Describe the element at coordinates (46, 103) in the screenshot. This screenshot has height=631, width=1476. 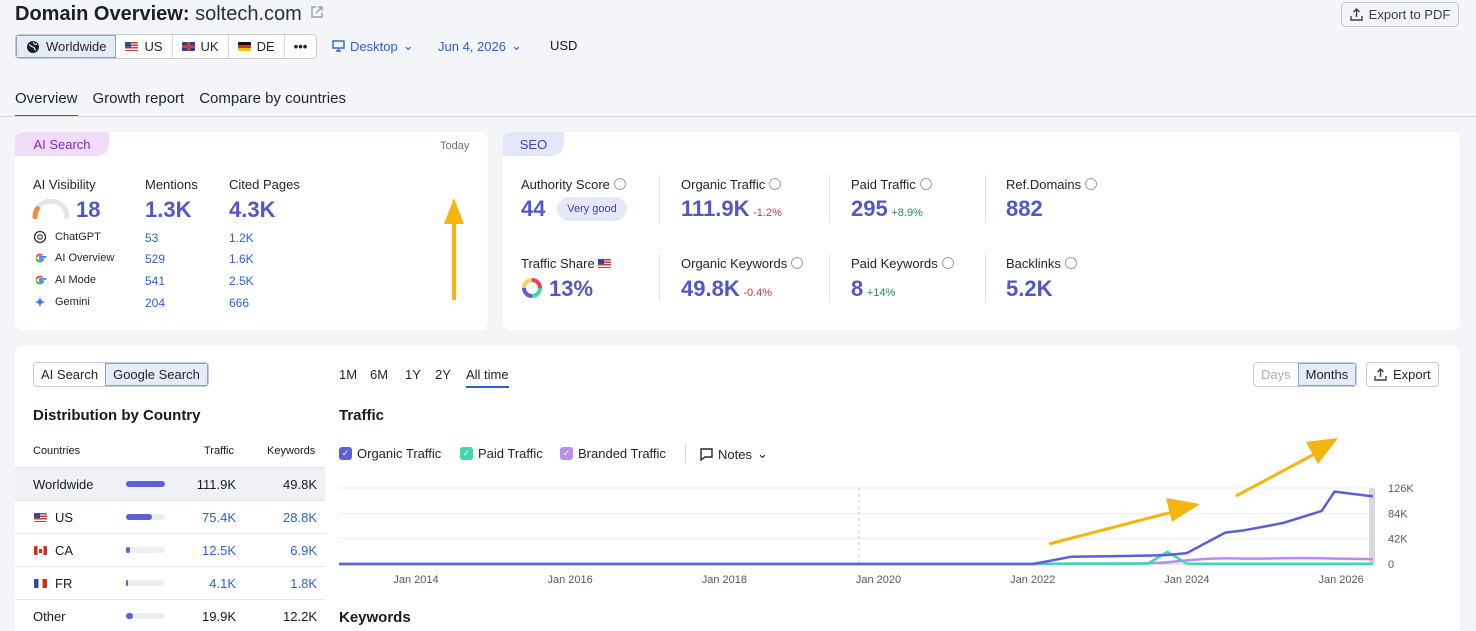
I see `tab-overview: Overview` at that location.